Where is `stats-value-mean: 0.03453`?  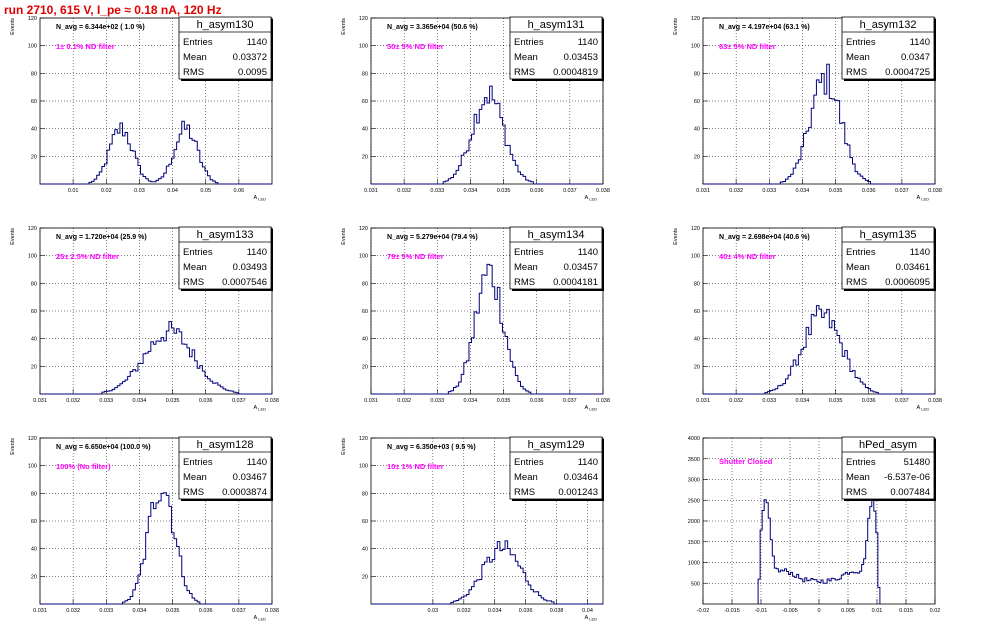
stats-value-mean: 0.03453 is located at coordinates (581, 57).